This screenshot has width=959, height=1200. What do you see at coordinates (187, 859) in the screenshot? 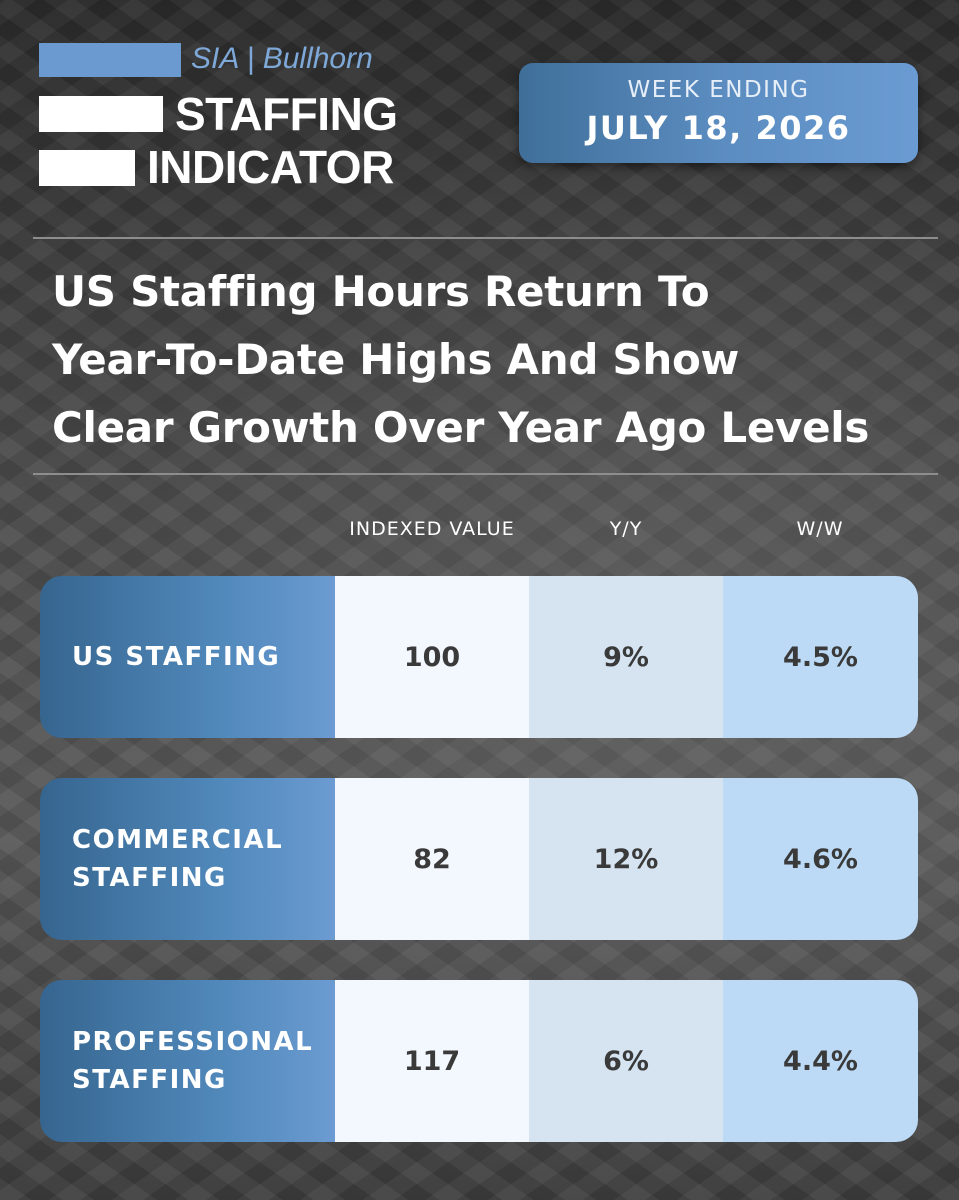
I see `row-label: COMMERCIAL STAFFING` at bounding box center [187, 859].